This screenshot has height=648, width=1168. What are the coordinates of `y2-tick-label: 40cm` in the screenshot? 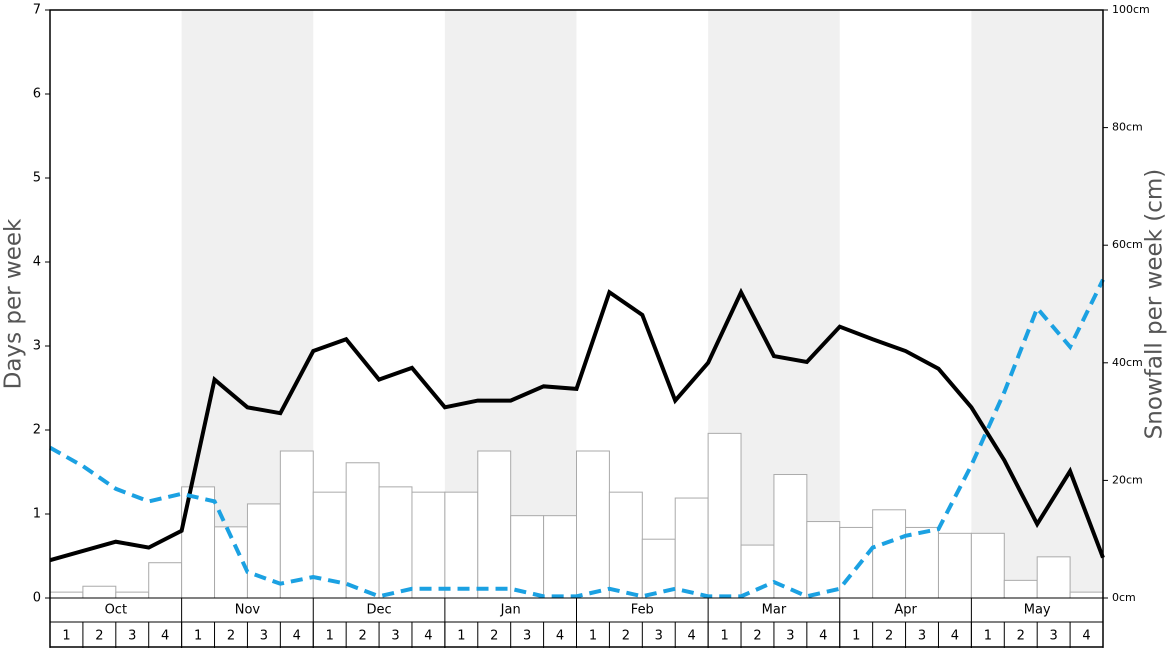 It's located at (1127, 362).